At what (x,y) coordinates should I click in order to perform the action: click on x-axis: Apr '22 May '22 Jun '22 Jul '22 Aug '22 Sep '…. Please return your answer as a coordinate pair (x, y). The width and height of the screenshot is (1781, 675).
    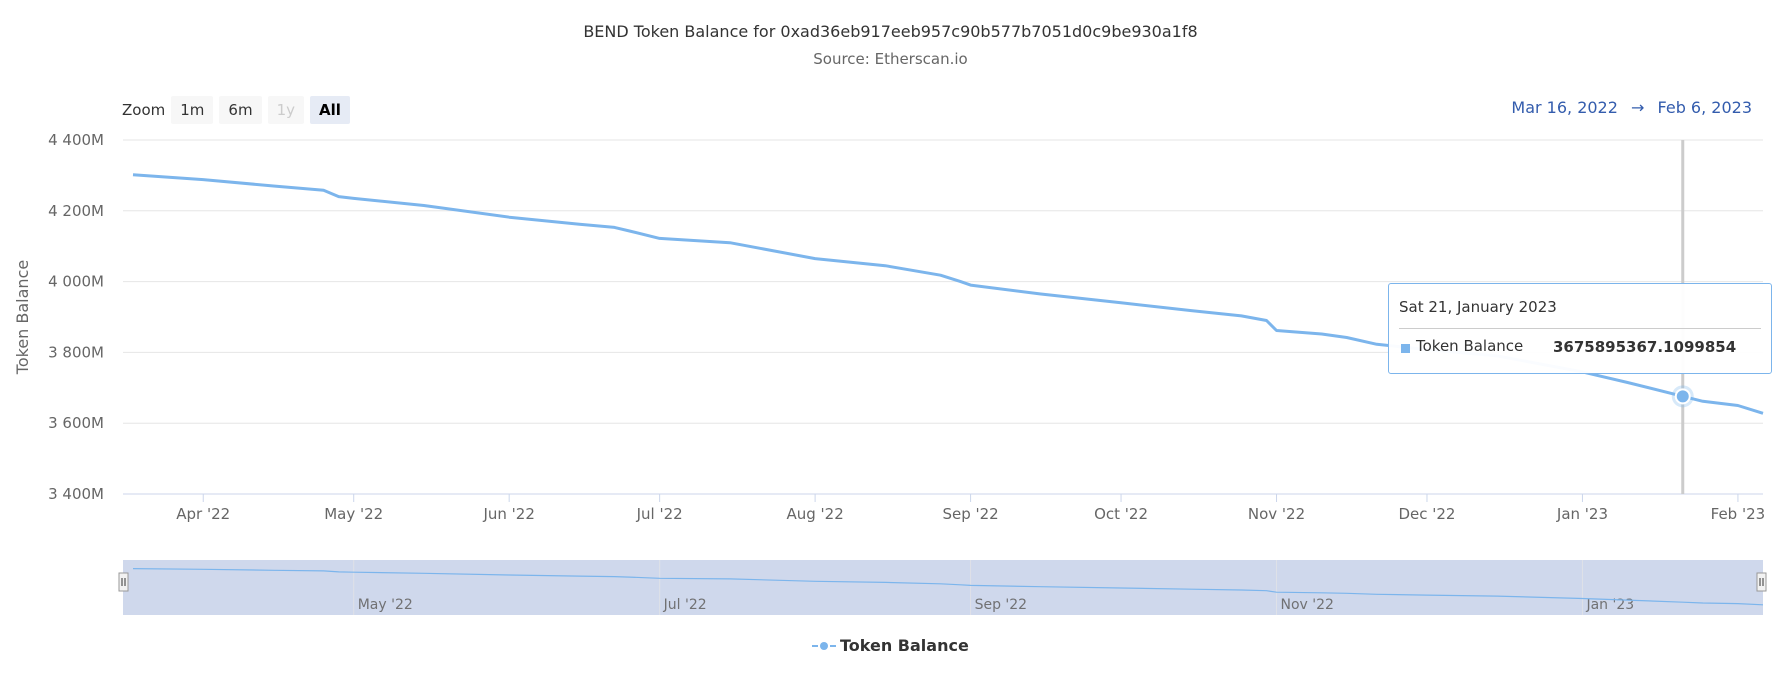
    Looking at the image, I should click on (970, 508).